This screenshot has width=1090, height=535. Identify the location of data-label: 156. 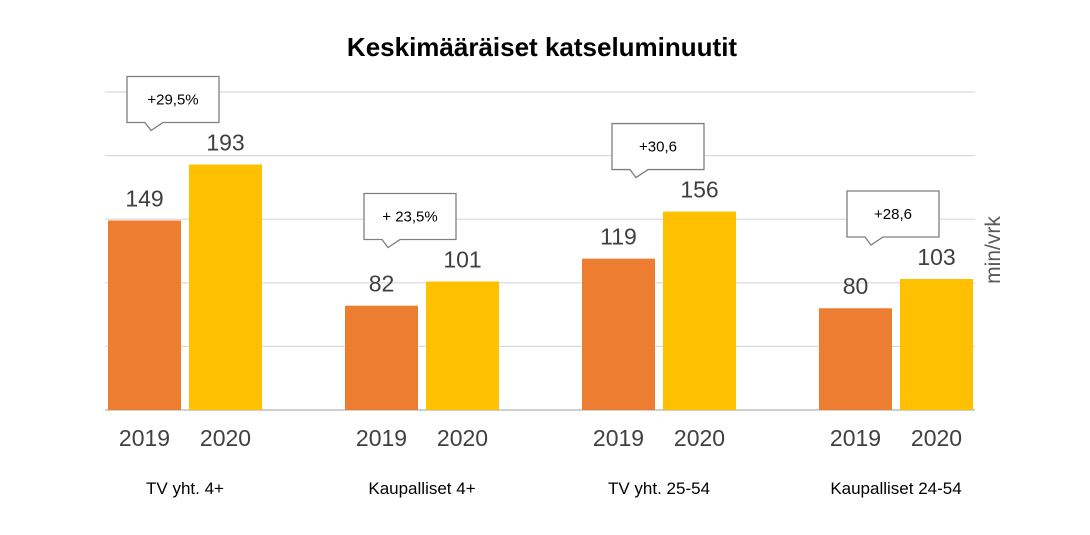
(699, 190).